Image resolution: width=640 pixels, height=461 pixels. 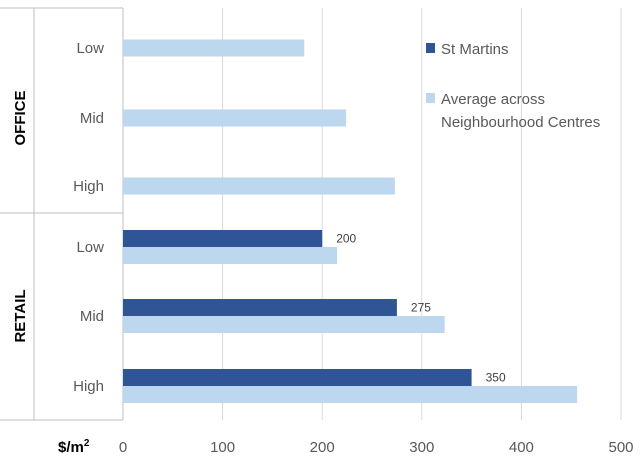 What do you see at coordinates (222, 447) in the screenshot?
I see `x-tick-label: 100` at bounding box center [222, 447].